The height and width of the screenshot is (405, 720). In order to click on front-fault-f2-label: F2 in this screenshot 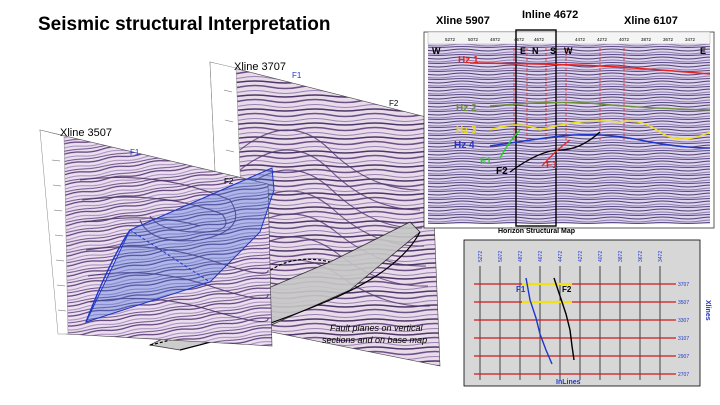, I will do `click(229, 181)`.